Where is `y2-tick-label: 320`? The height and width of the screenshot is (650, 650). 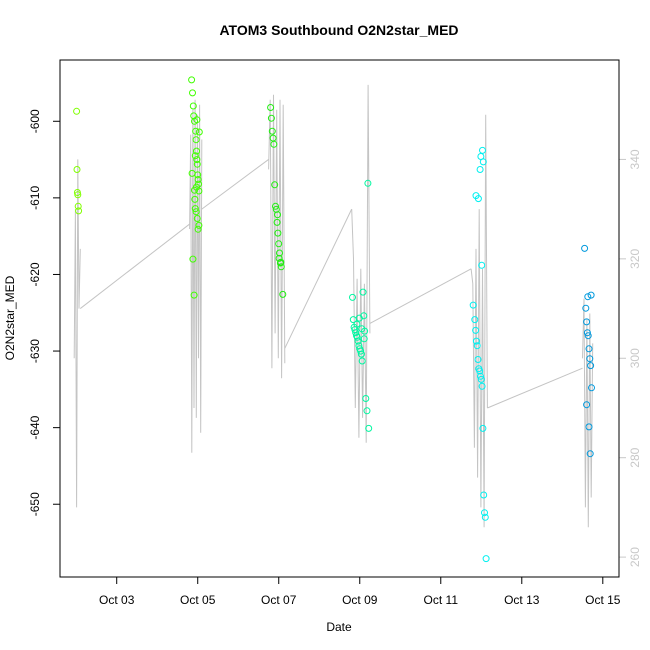
y2-tick-label: 320 is located at coordinates (635, 259).